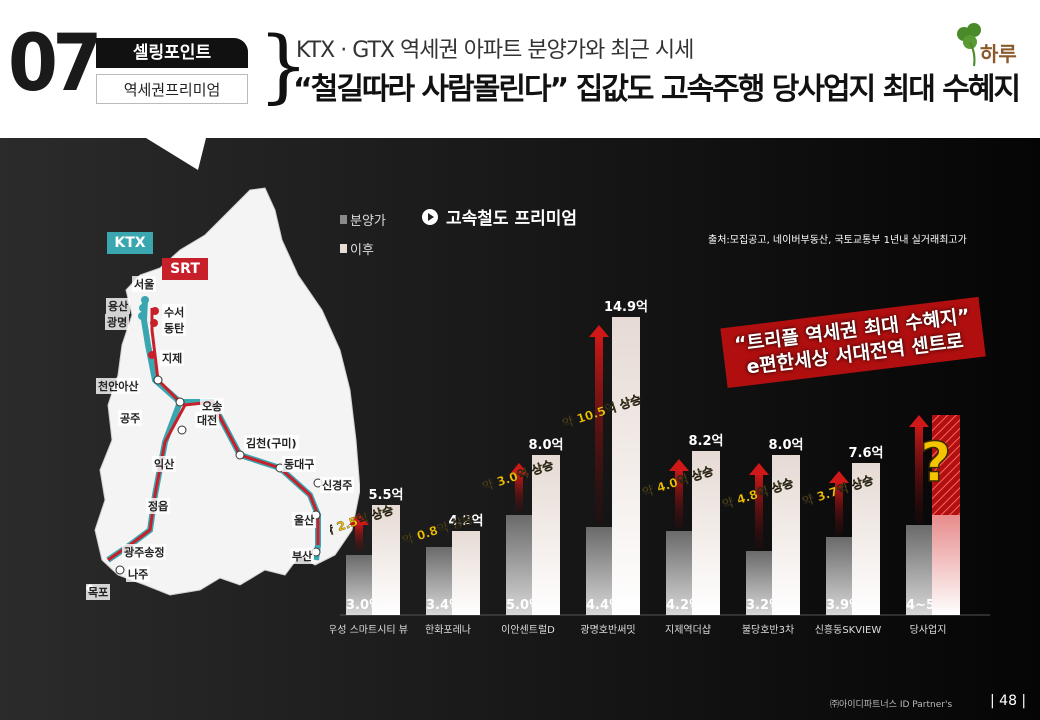 The height and width of the screenshot is (720, 1040). Describe the element at coordinates (302, 556) in the screenshot. I see `station-label: 부산` at that location.